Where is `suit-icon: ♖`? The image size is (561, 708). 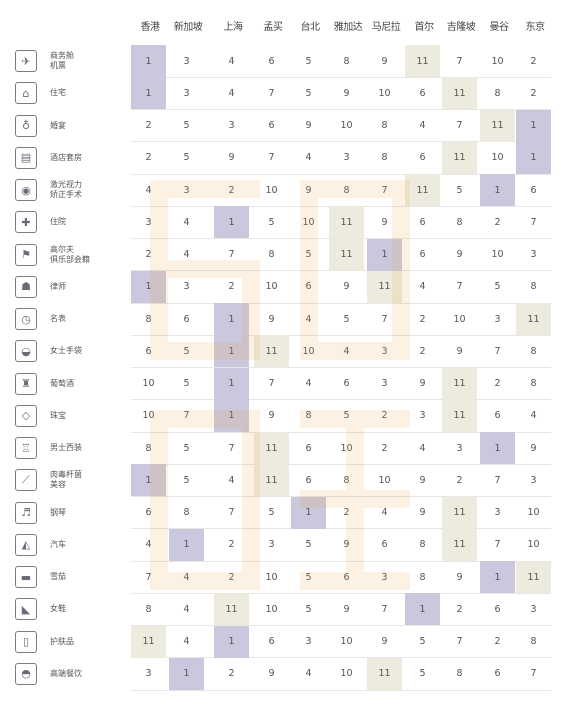 suit-icon: ♖ is located at coordinates (26, 448).